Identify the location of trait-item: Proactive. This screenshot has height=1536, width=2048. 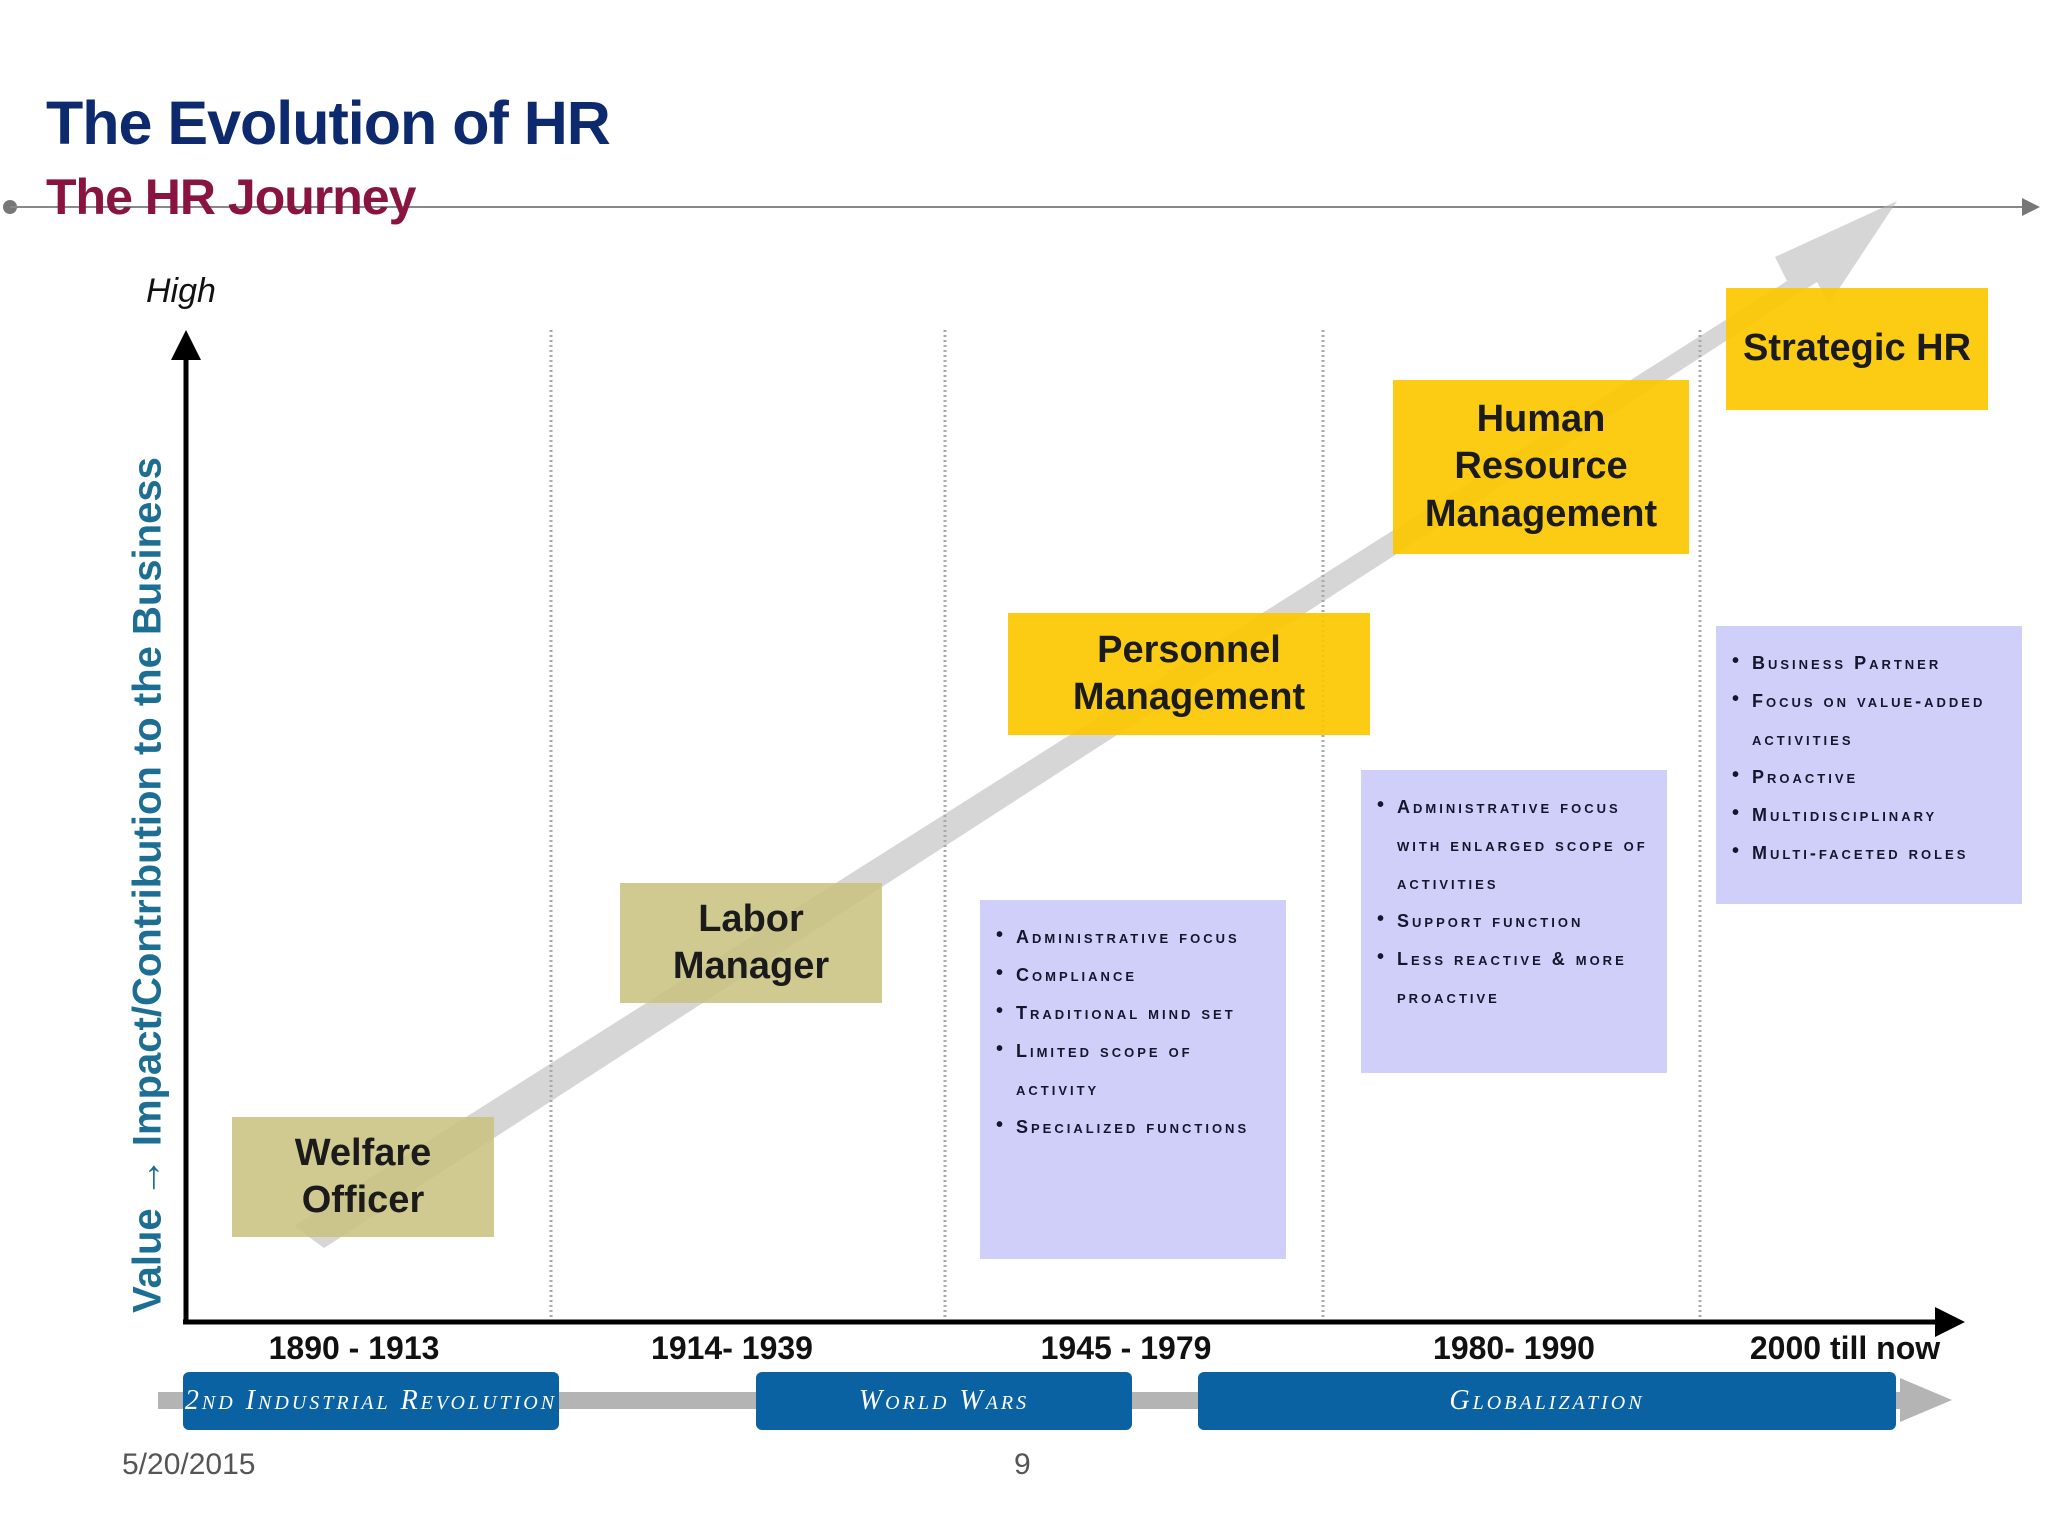
(1870, 776).